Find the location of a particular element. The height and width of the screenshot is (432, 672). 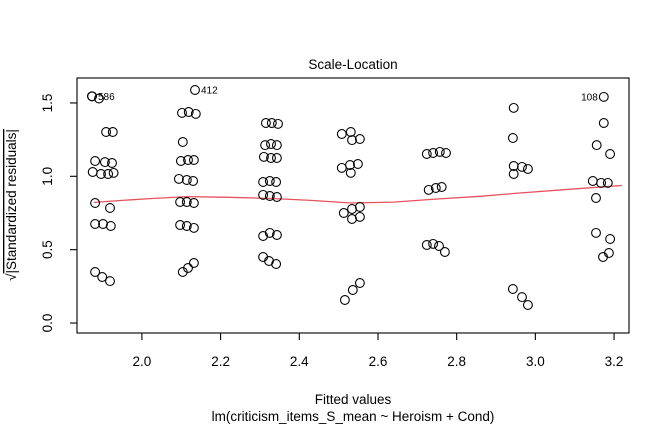

y-axis-label: √|Standardized residuals| is located at coordinates (11, 205).